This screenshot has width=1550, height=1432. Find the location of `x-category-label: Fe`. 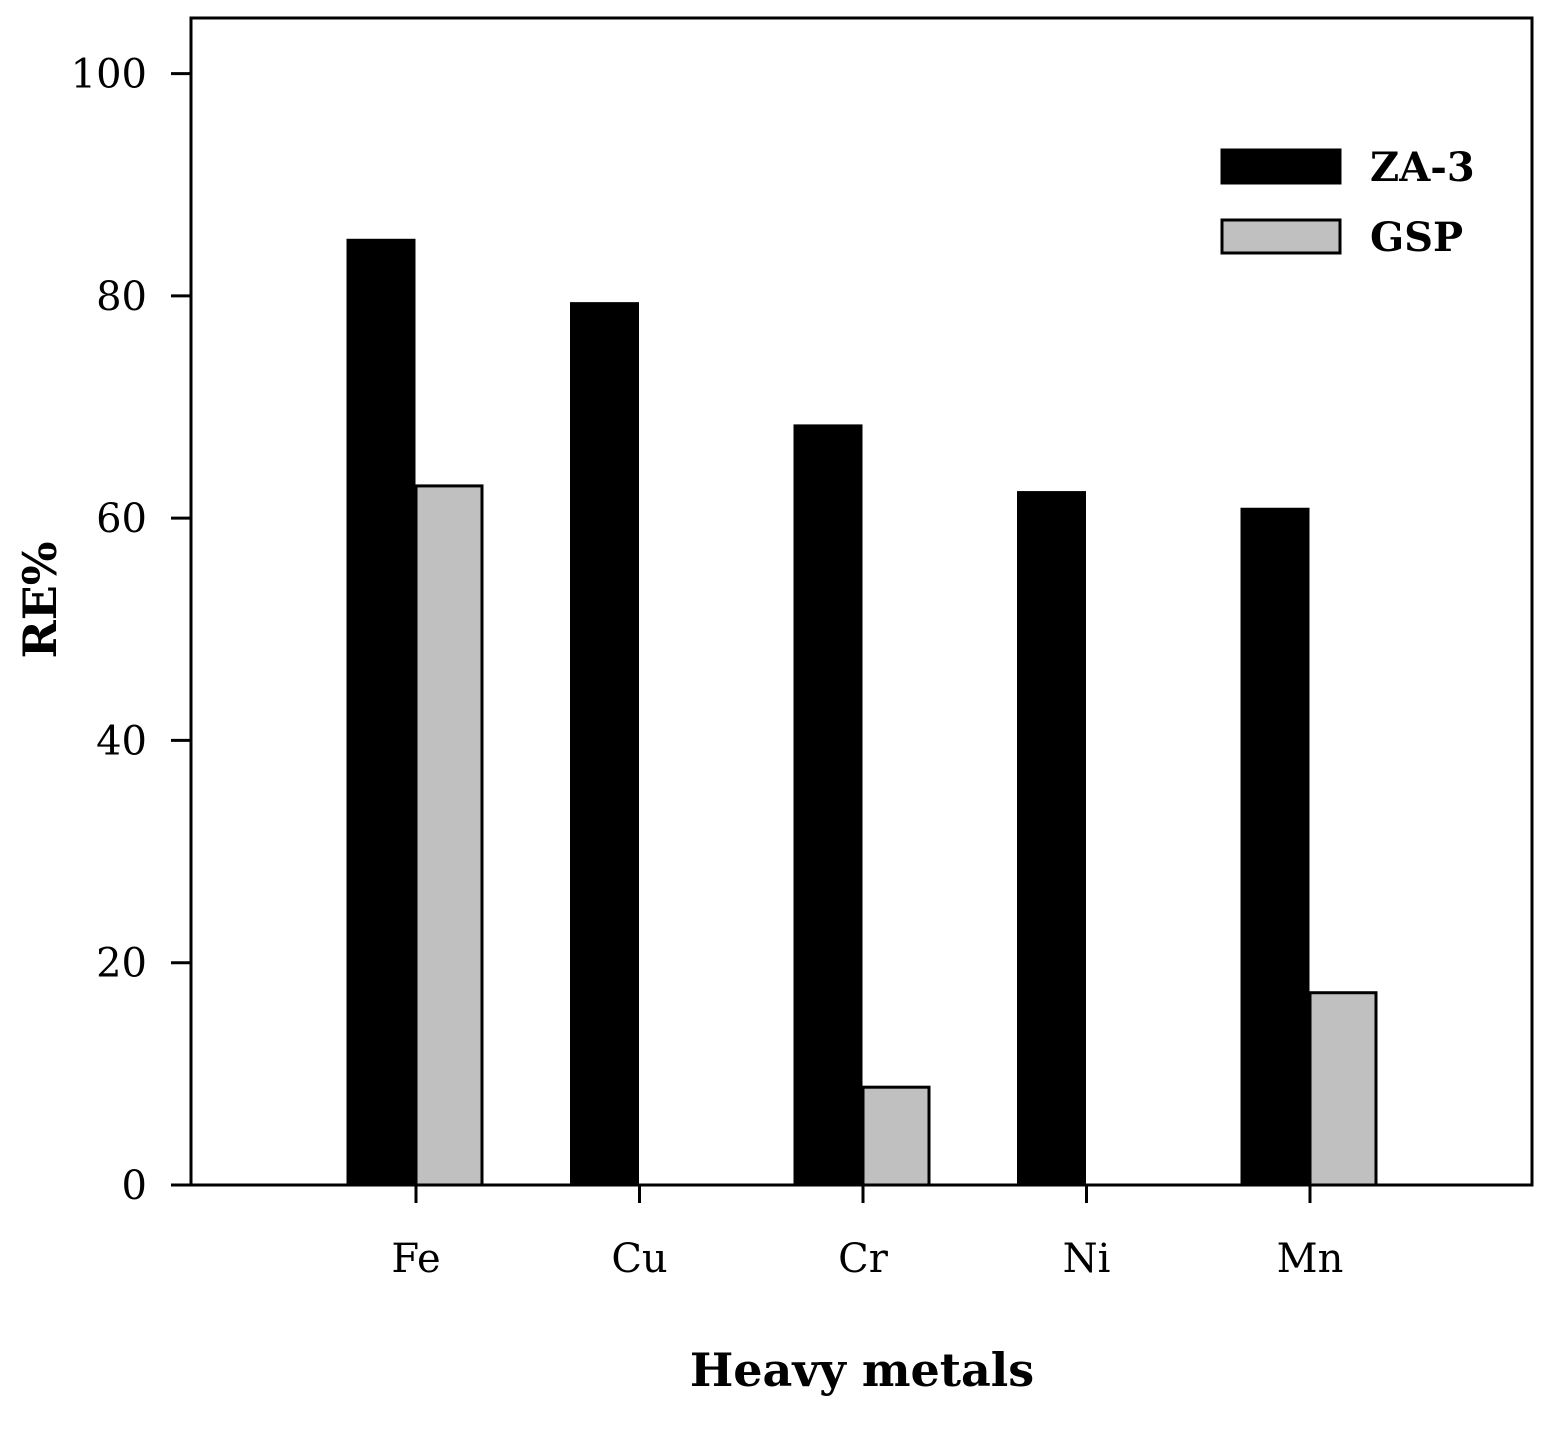

x-category-label: Fe is located at coordinates (415, 1259).